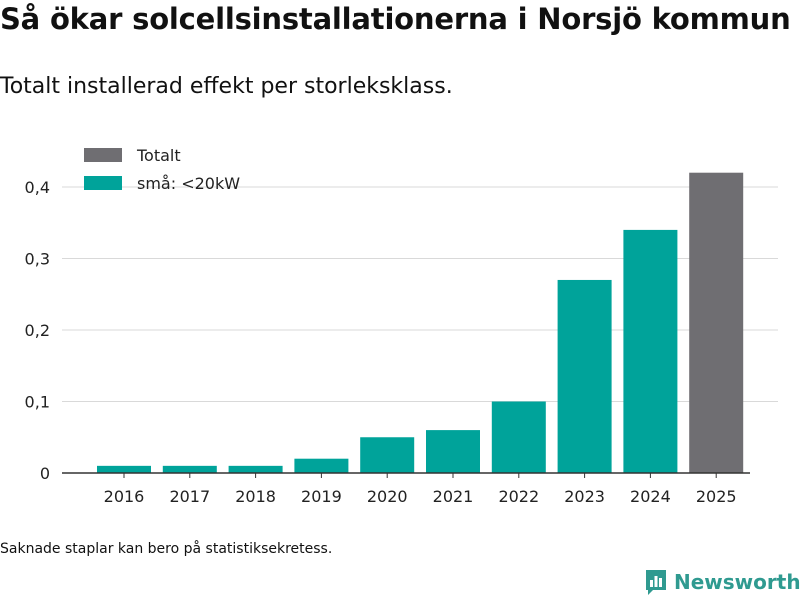 This screenshot has width=800, height=600. What do you see at coordinates (716, 496) in the screenshot?
I see `x-tick-label: 2025` at bounding box center [716, 496].